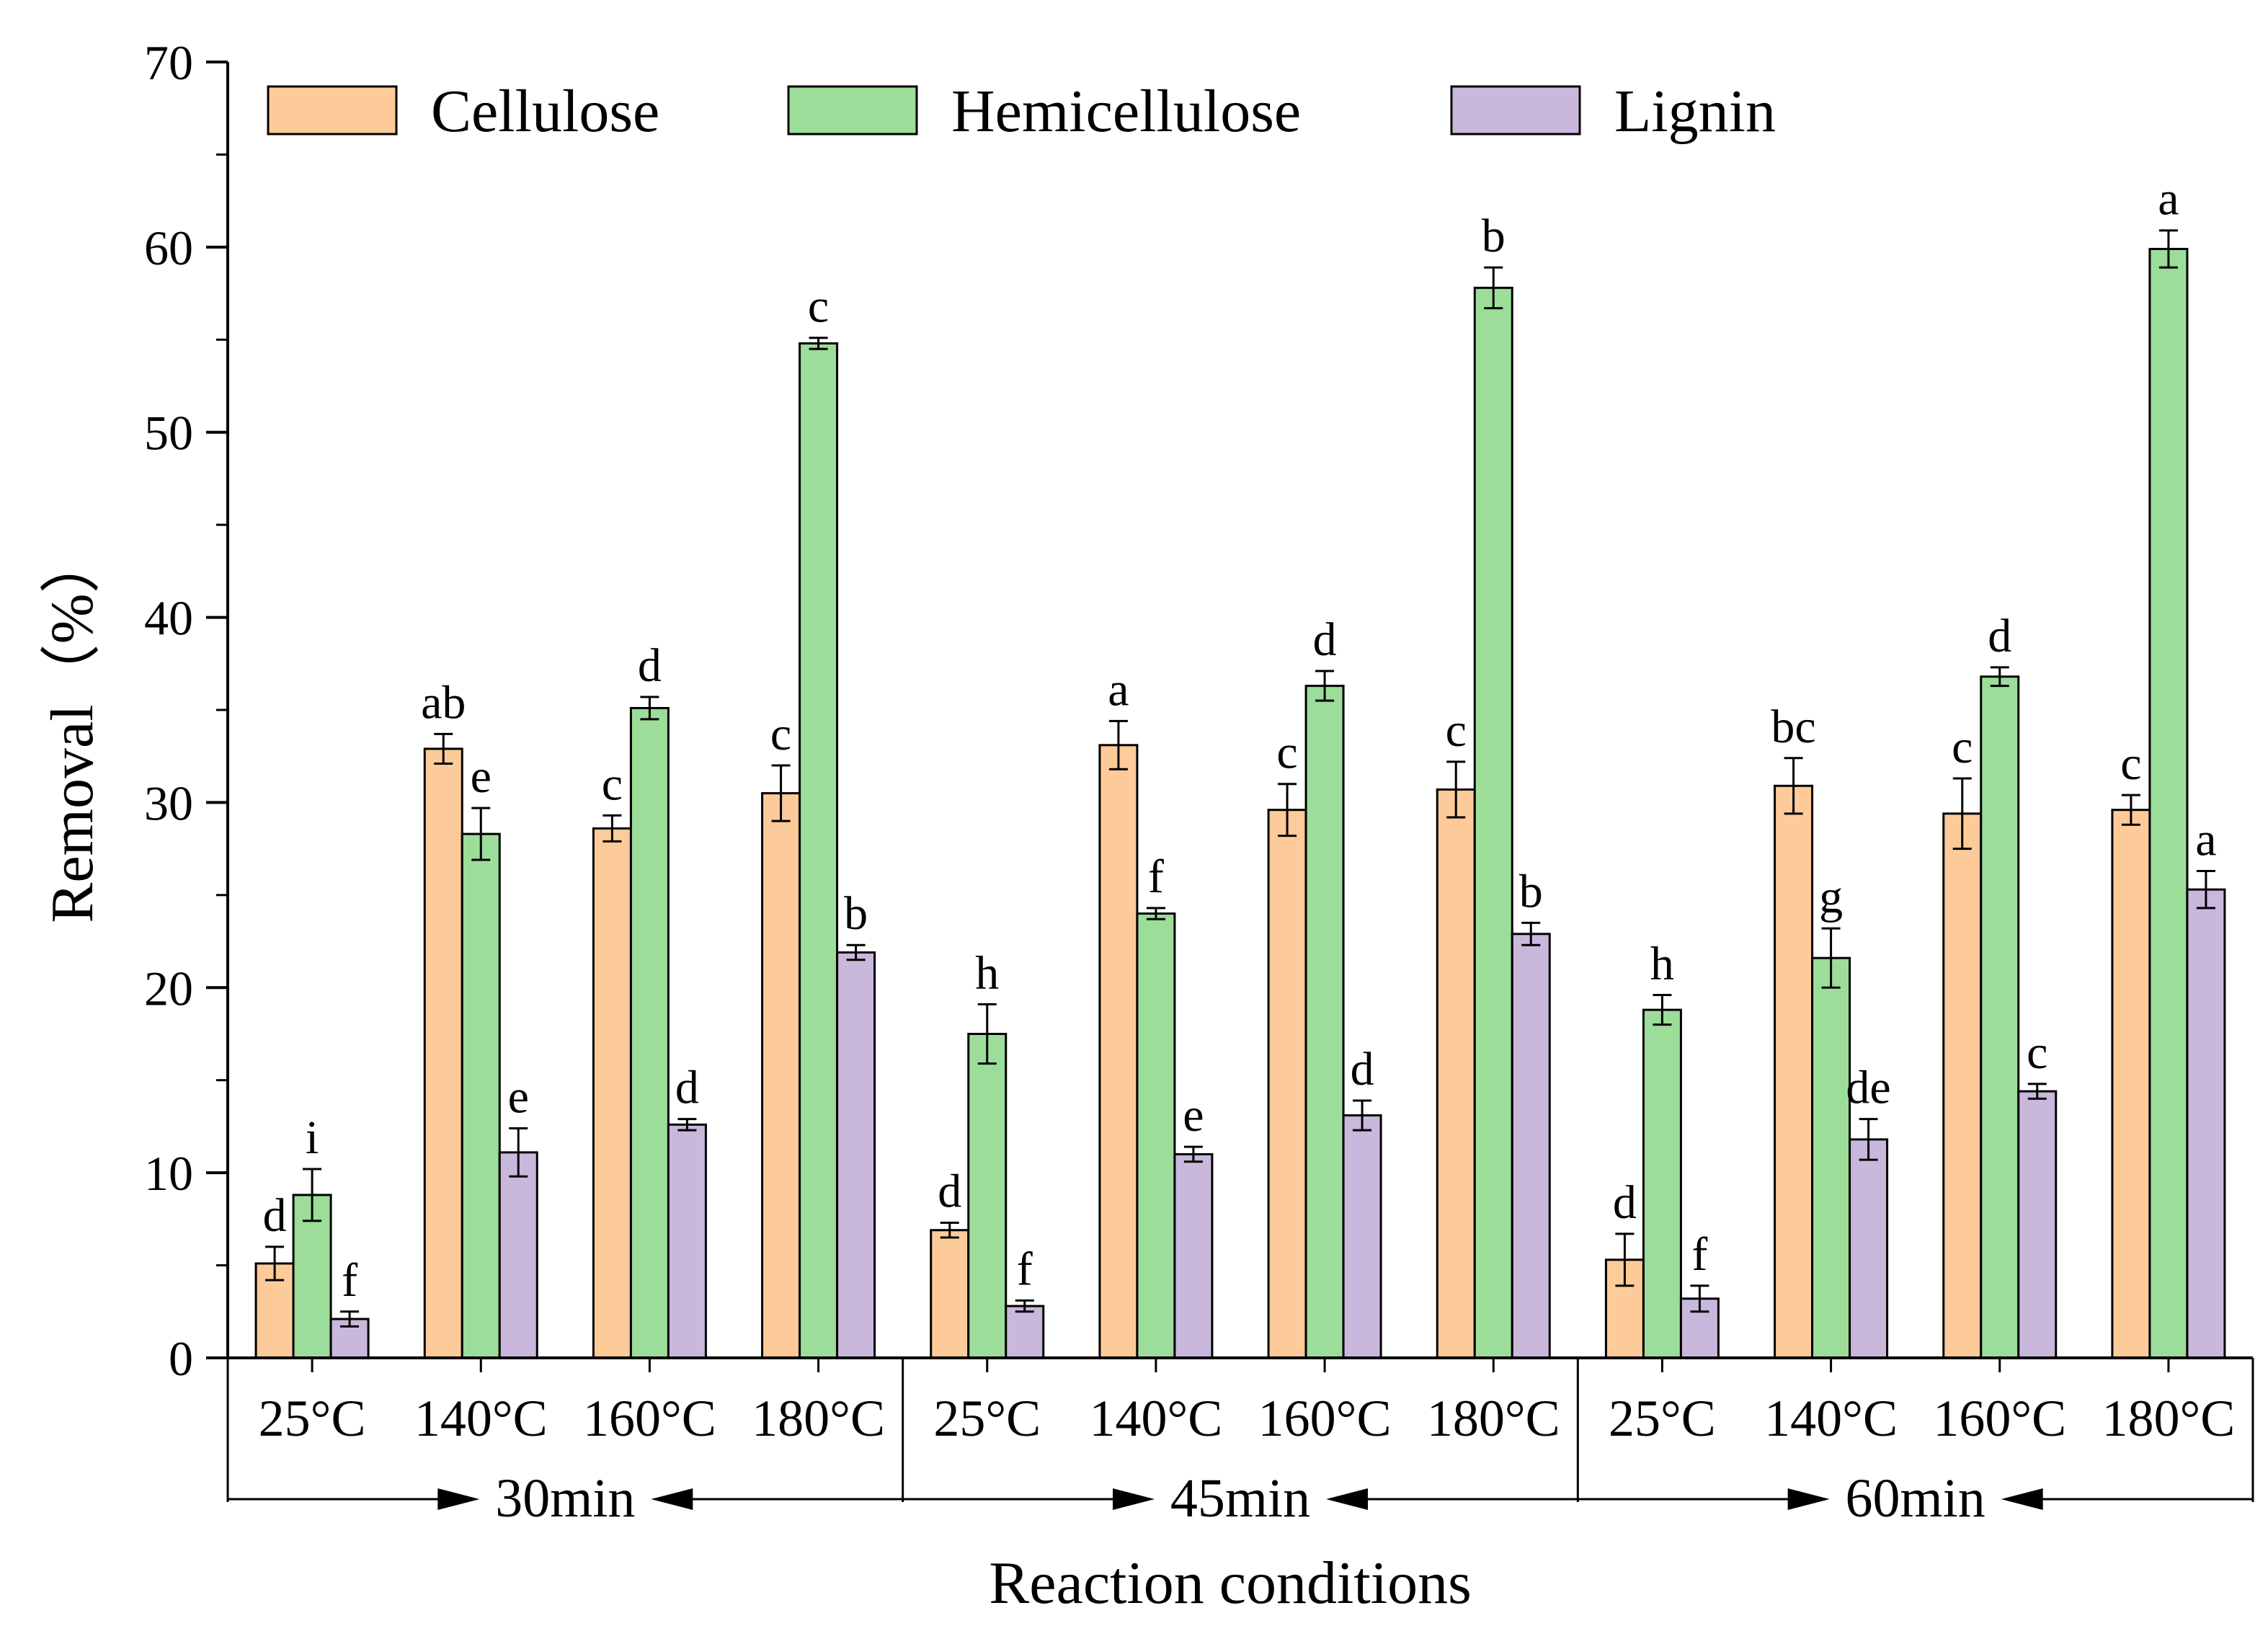  Describe the element at coordinates (72, 728) in the screenshot. I see `y-axis-label: Removal（%）` at that location.